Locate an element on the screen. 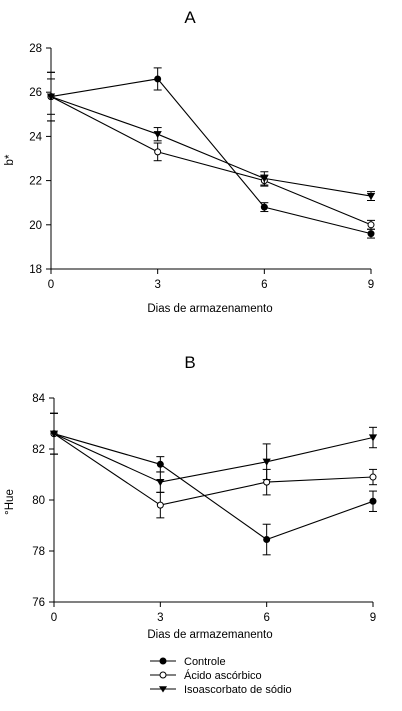 The image size is (402, 711). panel-b-line-controle is located at coordinates (213, 487).